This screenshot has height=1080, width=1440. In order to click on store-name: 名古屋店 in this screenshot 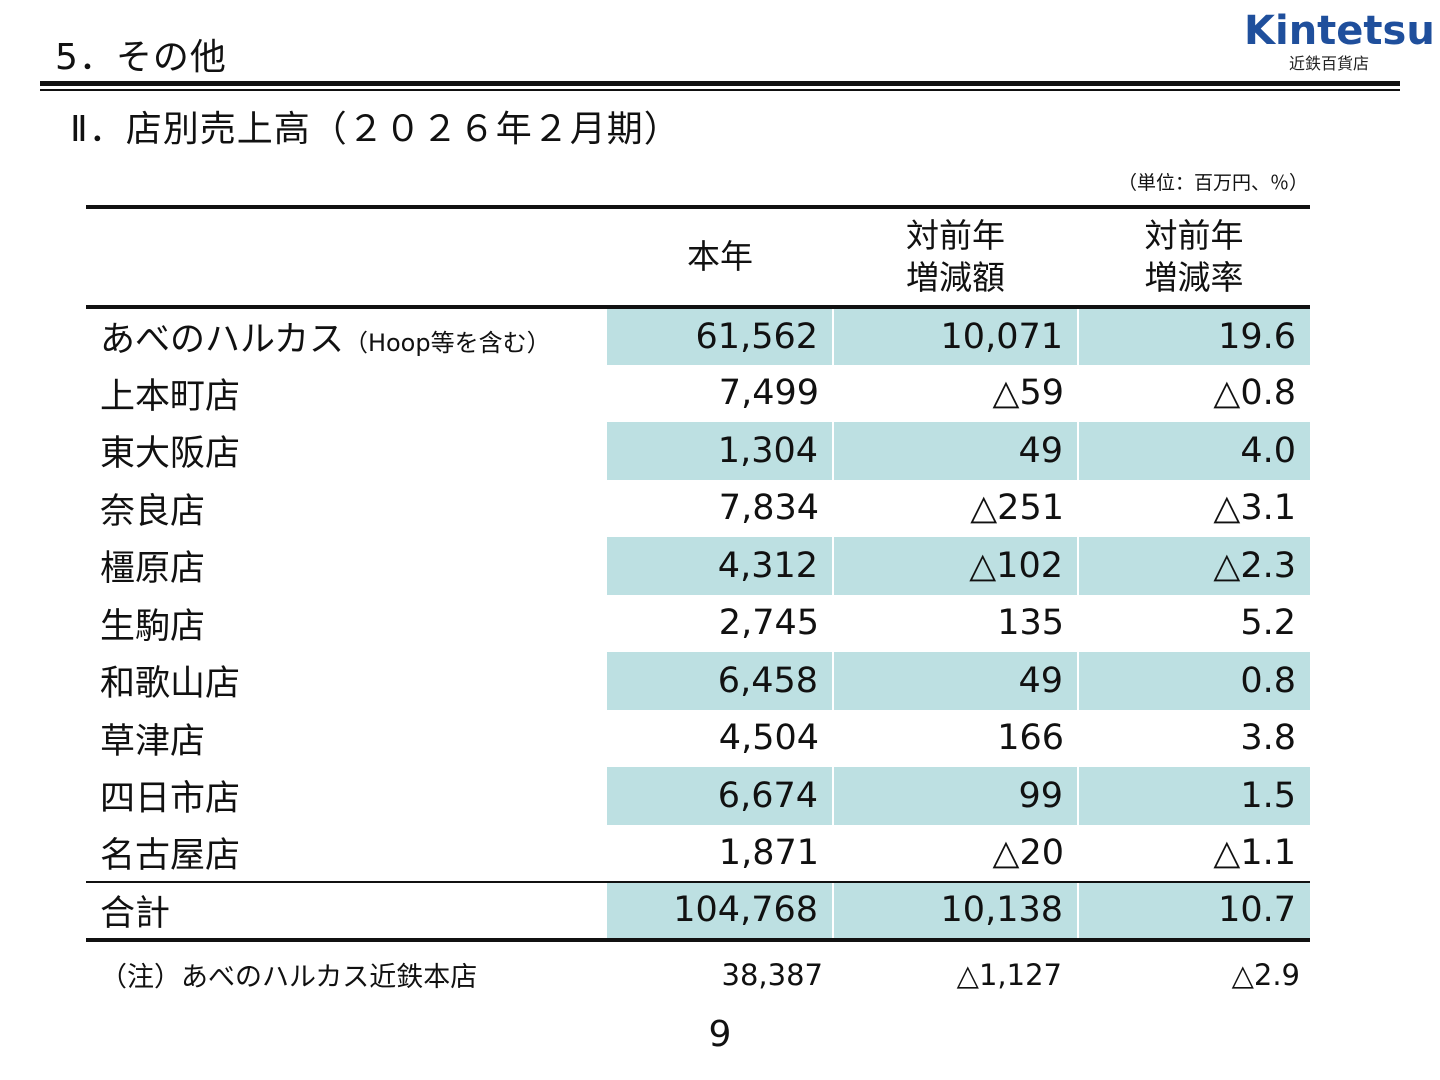, I will do `click(170, 856)`.